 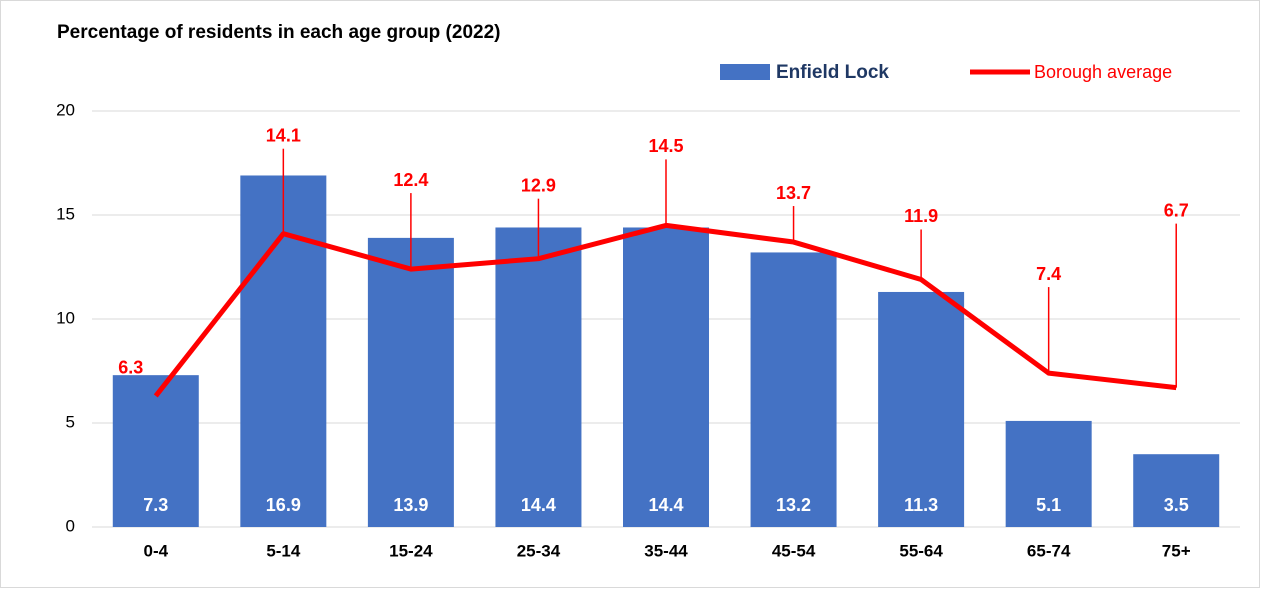 I want to click on y-tick-label: 5, so click(x=70, y=421).